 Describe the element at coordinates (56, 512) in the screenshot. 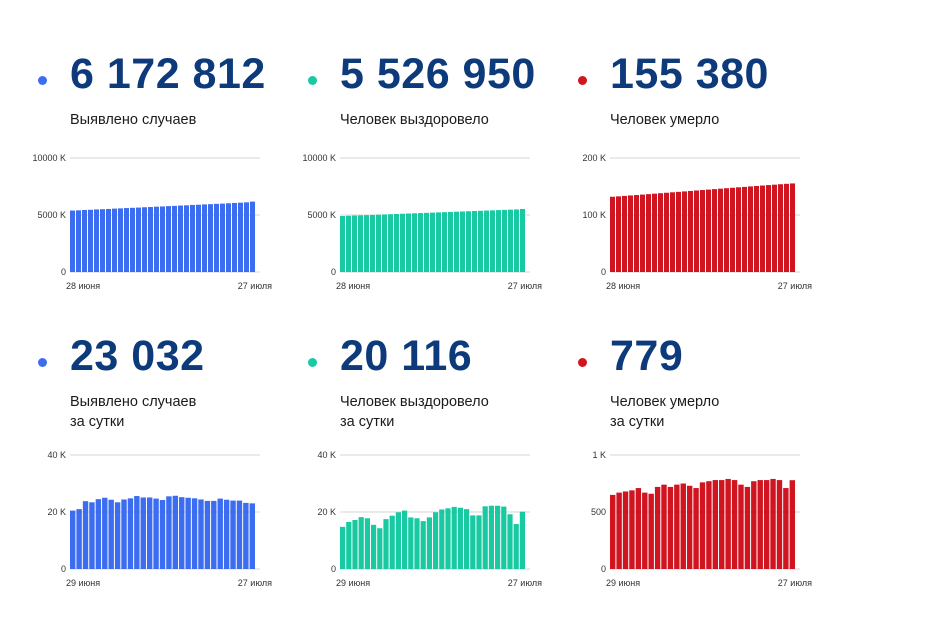

I see `y-tick-label: 20 K` at that location.